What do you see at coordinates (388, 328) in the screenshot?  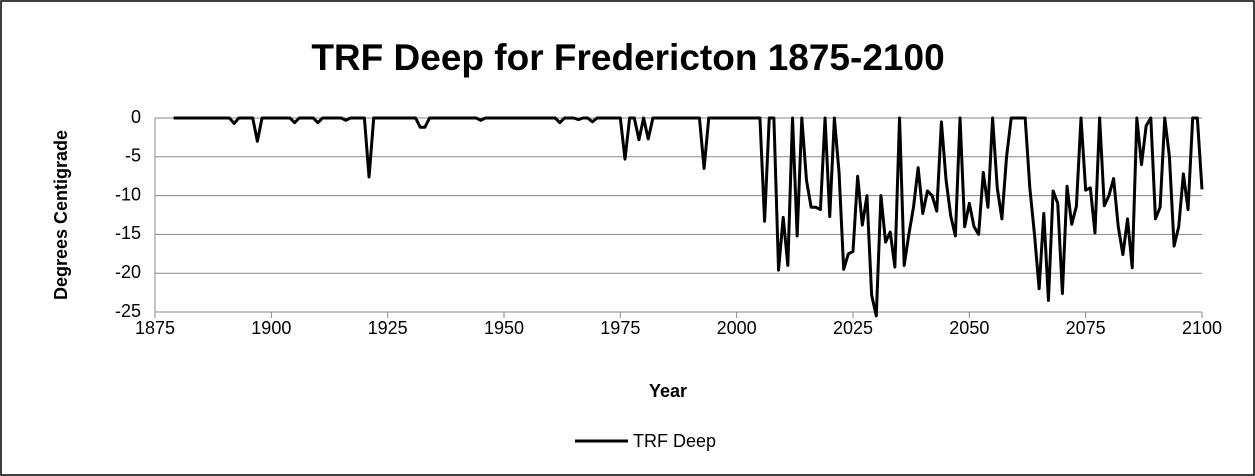 I see `x-tick-label: 1925` at bounding box center [388, 328].